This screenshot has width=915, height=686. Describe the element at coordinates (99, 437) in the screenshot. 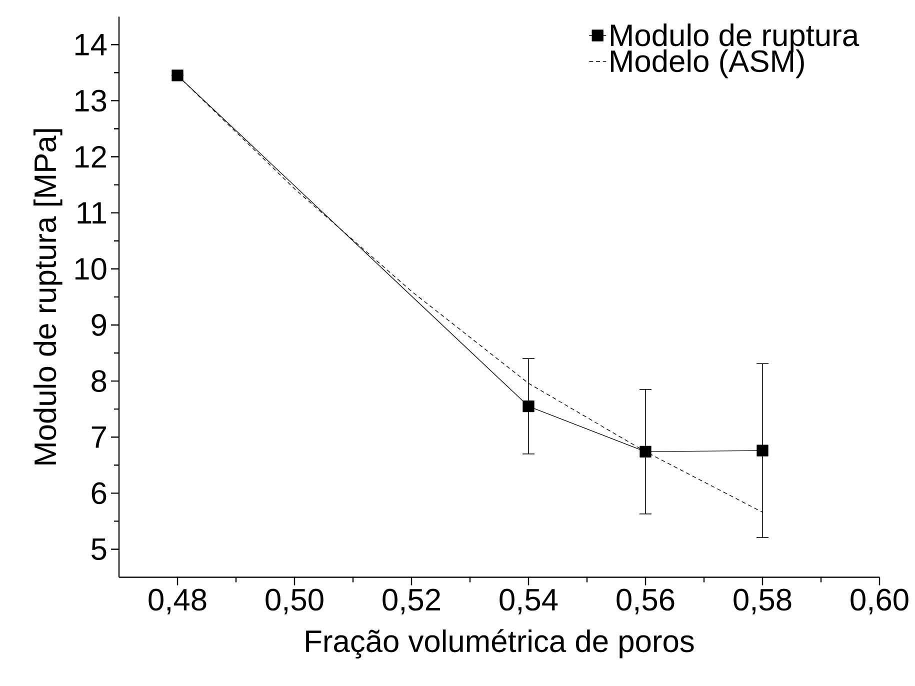

I see `y-tick-label: 7` at that location.